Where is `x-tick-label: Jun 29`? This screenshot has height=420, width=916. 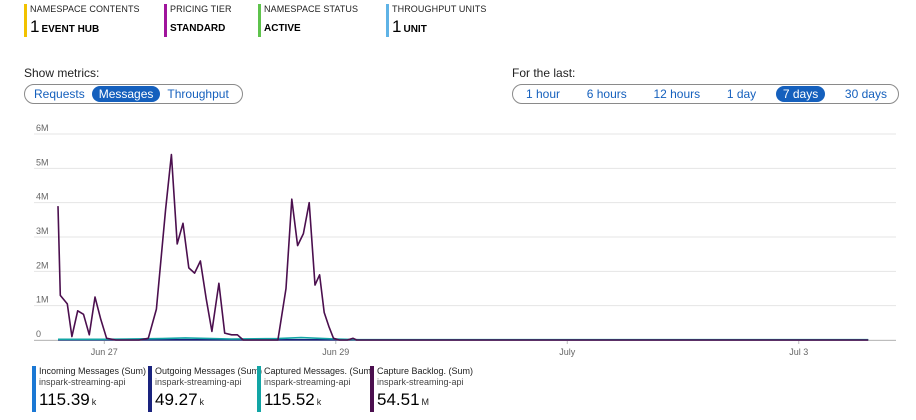
x-tick-label: Jun 29 is located at coordinates (335, 352).